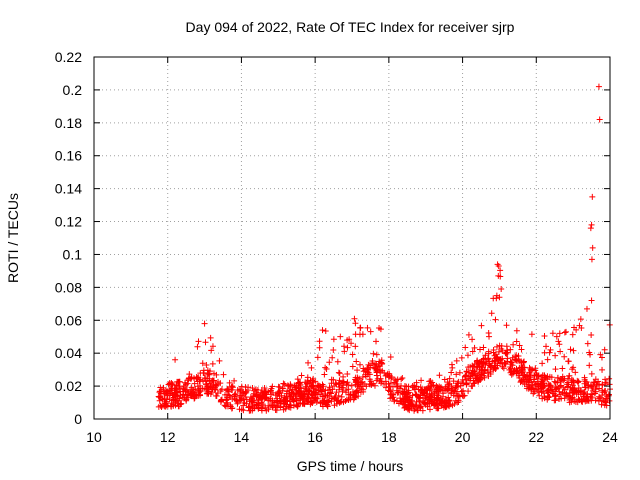  I want to click on x-tick-label: 14, so click(242, 437).